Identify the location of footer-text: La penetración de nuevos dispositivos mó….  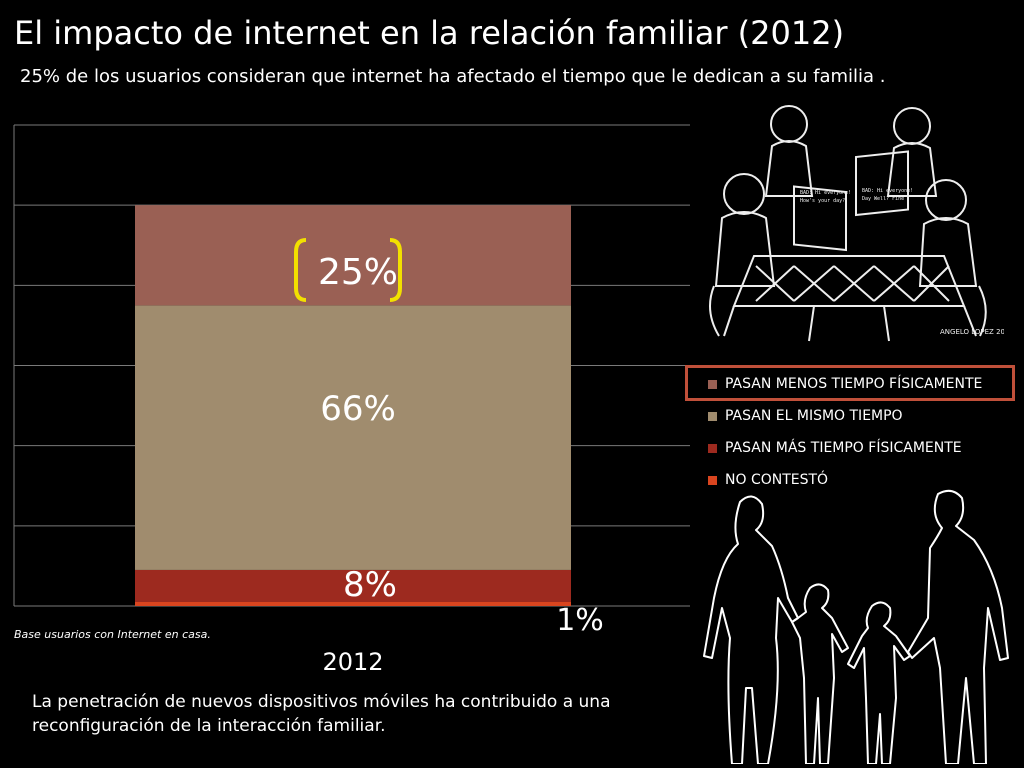
(321, 714).